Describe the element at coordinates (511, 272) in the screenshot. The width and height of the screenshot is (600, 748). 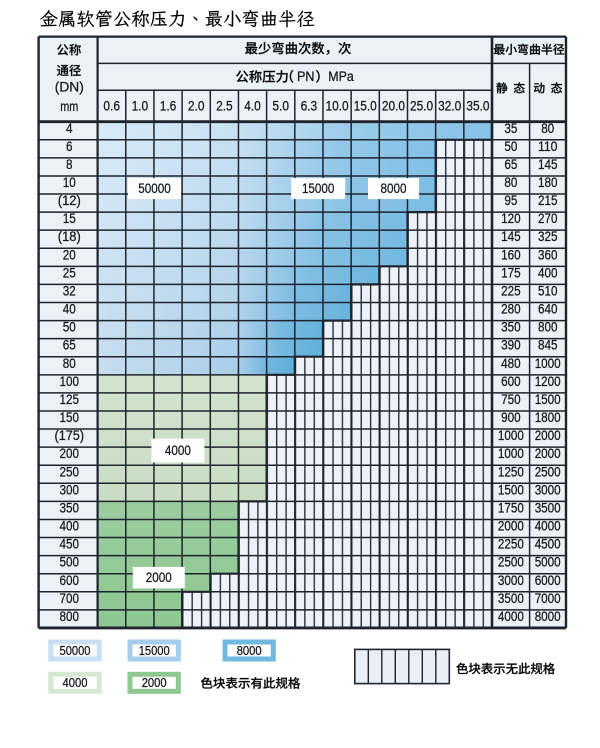
I see `svg-text: 175` at that location.